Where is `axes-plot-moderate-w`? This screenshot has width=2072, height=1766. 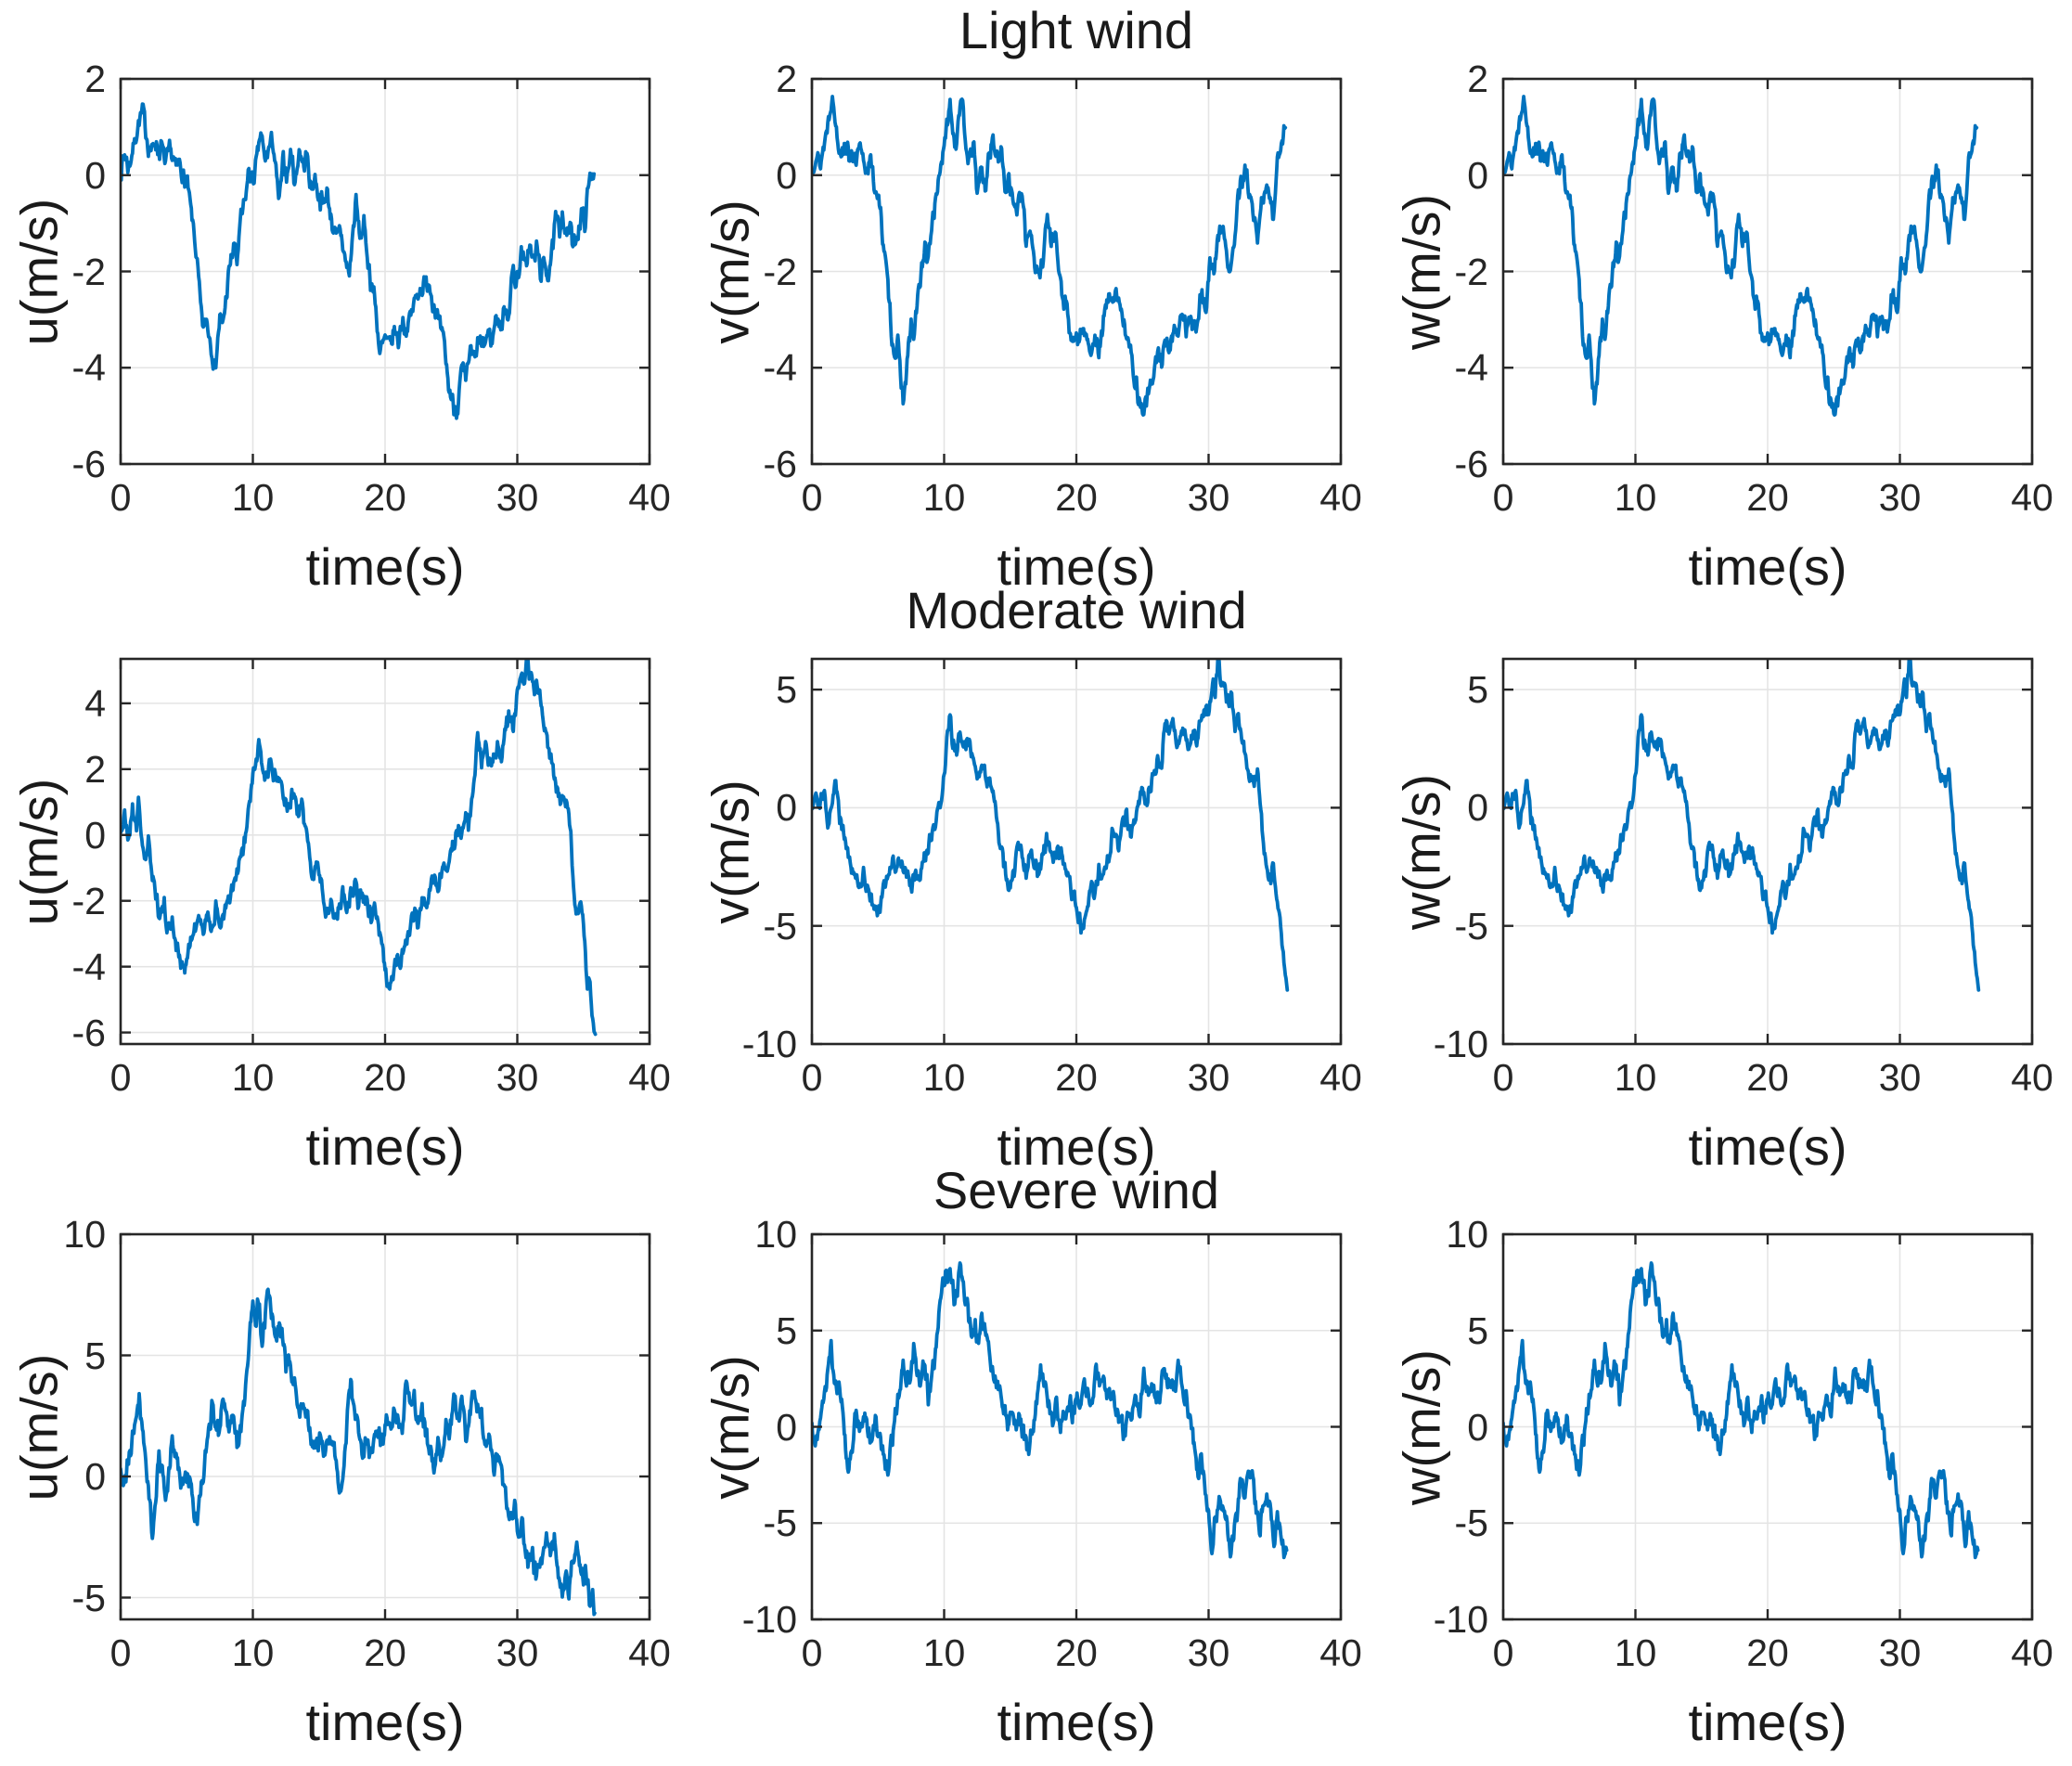
axes-plot-moderate-w is located at coordinates (1767, 852).